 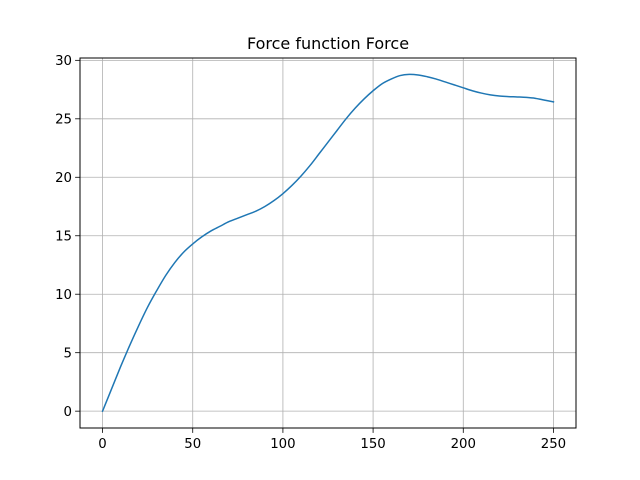 I want to click on x-tick-label: 150, so click(x=372, y=444).